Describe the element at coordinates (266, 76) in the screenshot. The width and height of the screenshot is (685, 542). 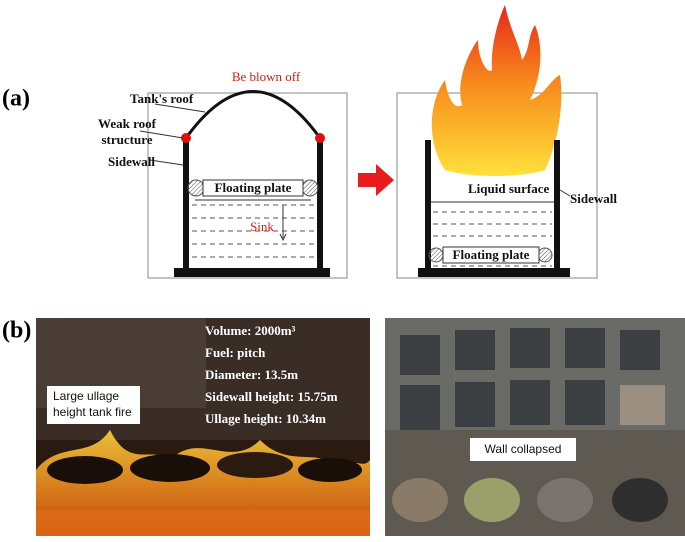
I see `annotation: Be blown off` at that location.